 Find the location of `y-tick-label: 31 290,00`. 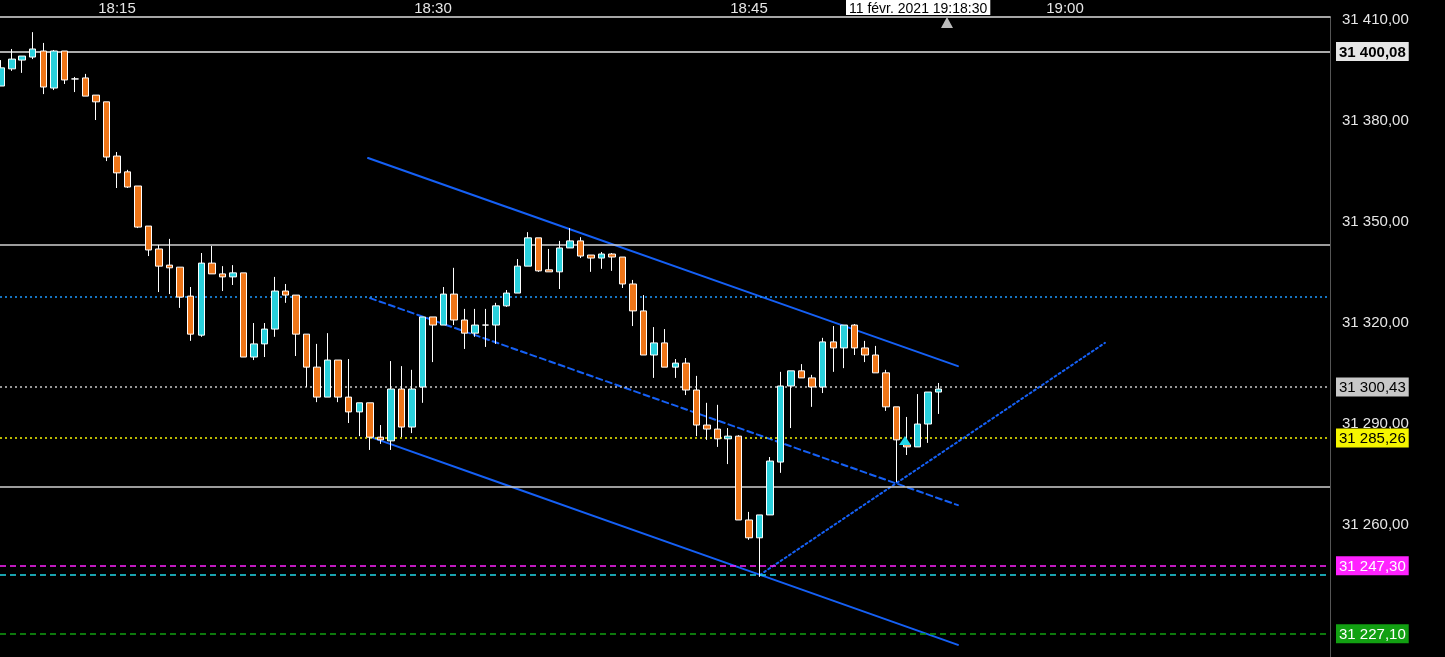

y-tick-label: 31 290,00 is located at coordinates (1375, 422).